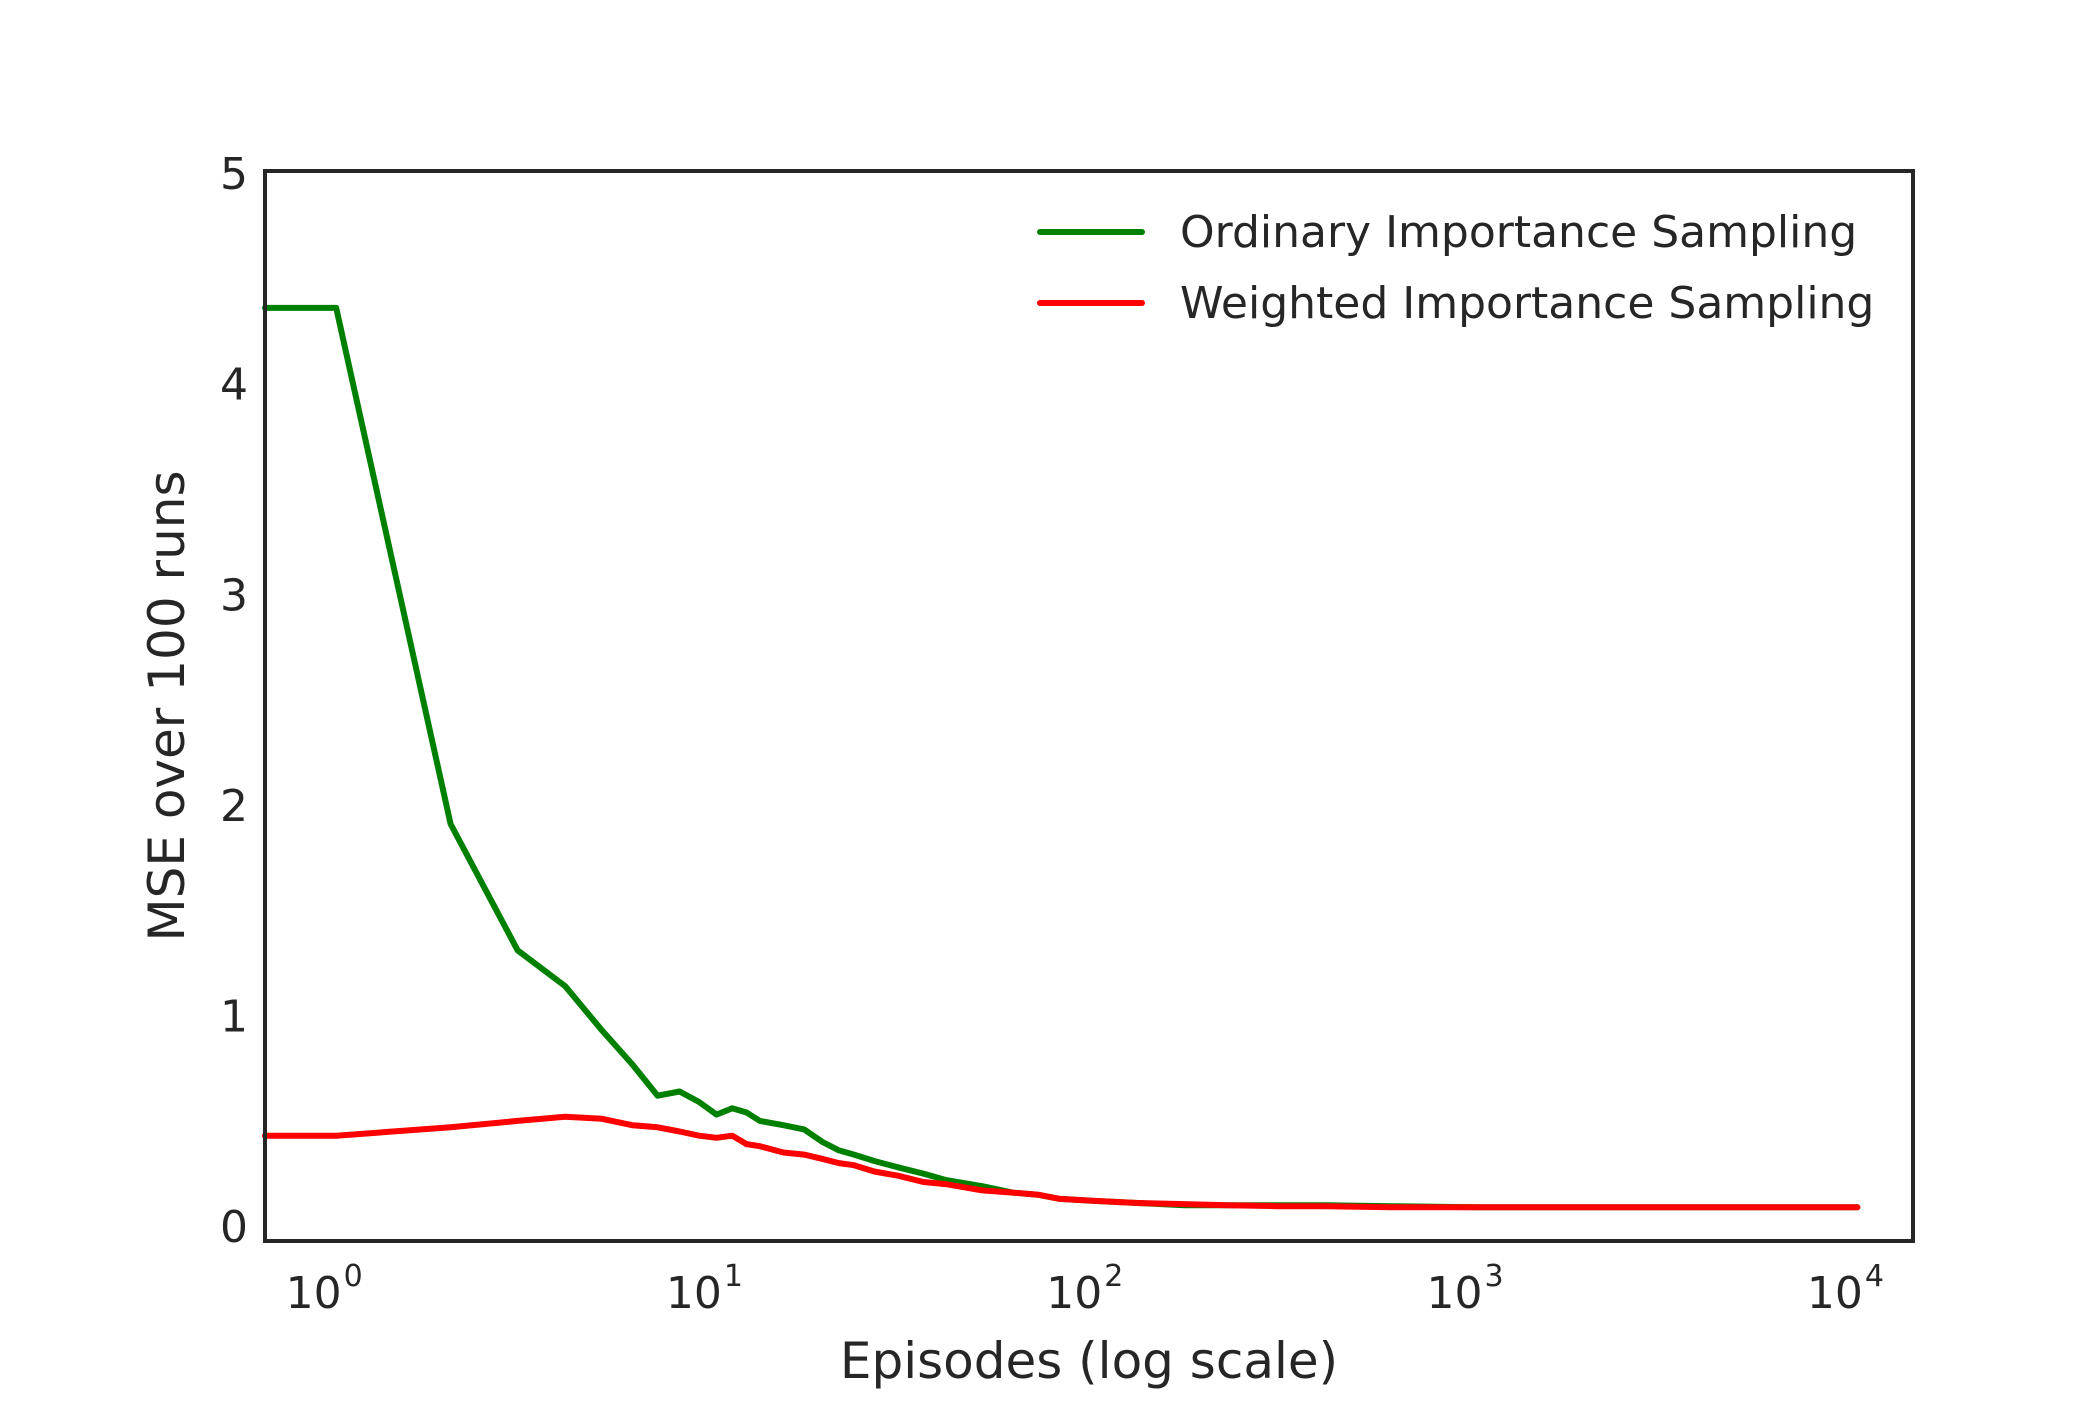 The width and height of the screenshot is (2100, 1404). What do you see at coordinates (1089, 1361) in the screenshot?
I see `x-axis-label: Episodes (log scale)` at bounding box center [1089, 1361].